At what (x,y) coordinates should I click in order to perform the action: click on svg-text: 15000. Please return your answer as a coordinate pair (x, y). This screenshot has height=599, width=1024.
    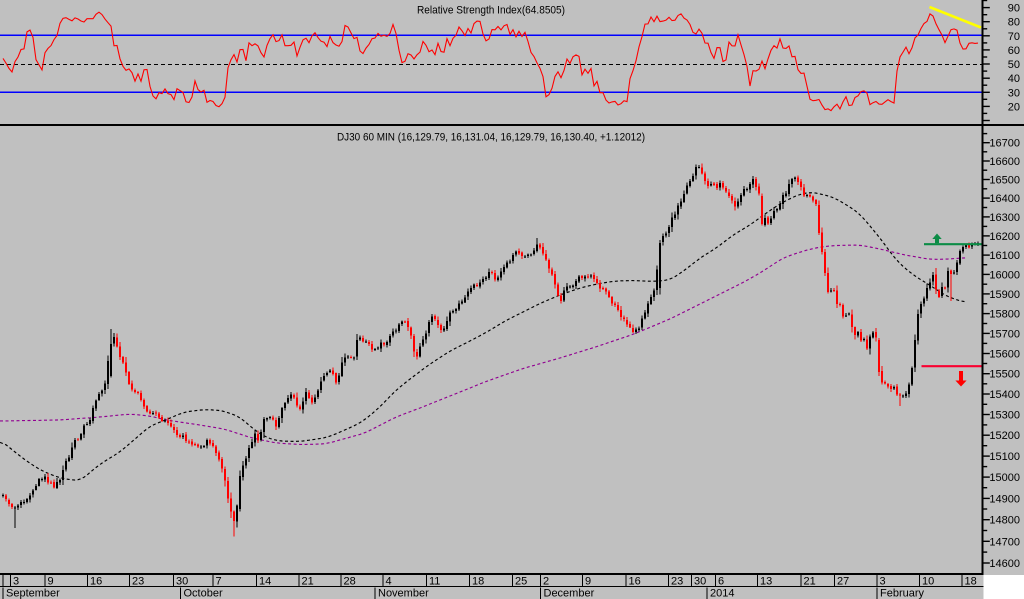
    Looking at the image, I should click on (1004, 478).